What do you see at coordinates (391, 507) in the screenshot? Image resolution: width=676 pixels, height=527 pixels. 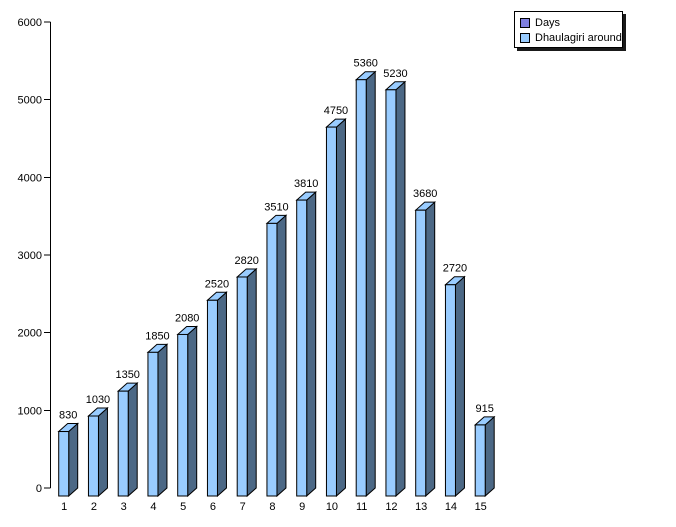 I see `x-axis-category-label: 12` at bounding box center [391, 507].